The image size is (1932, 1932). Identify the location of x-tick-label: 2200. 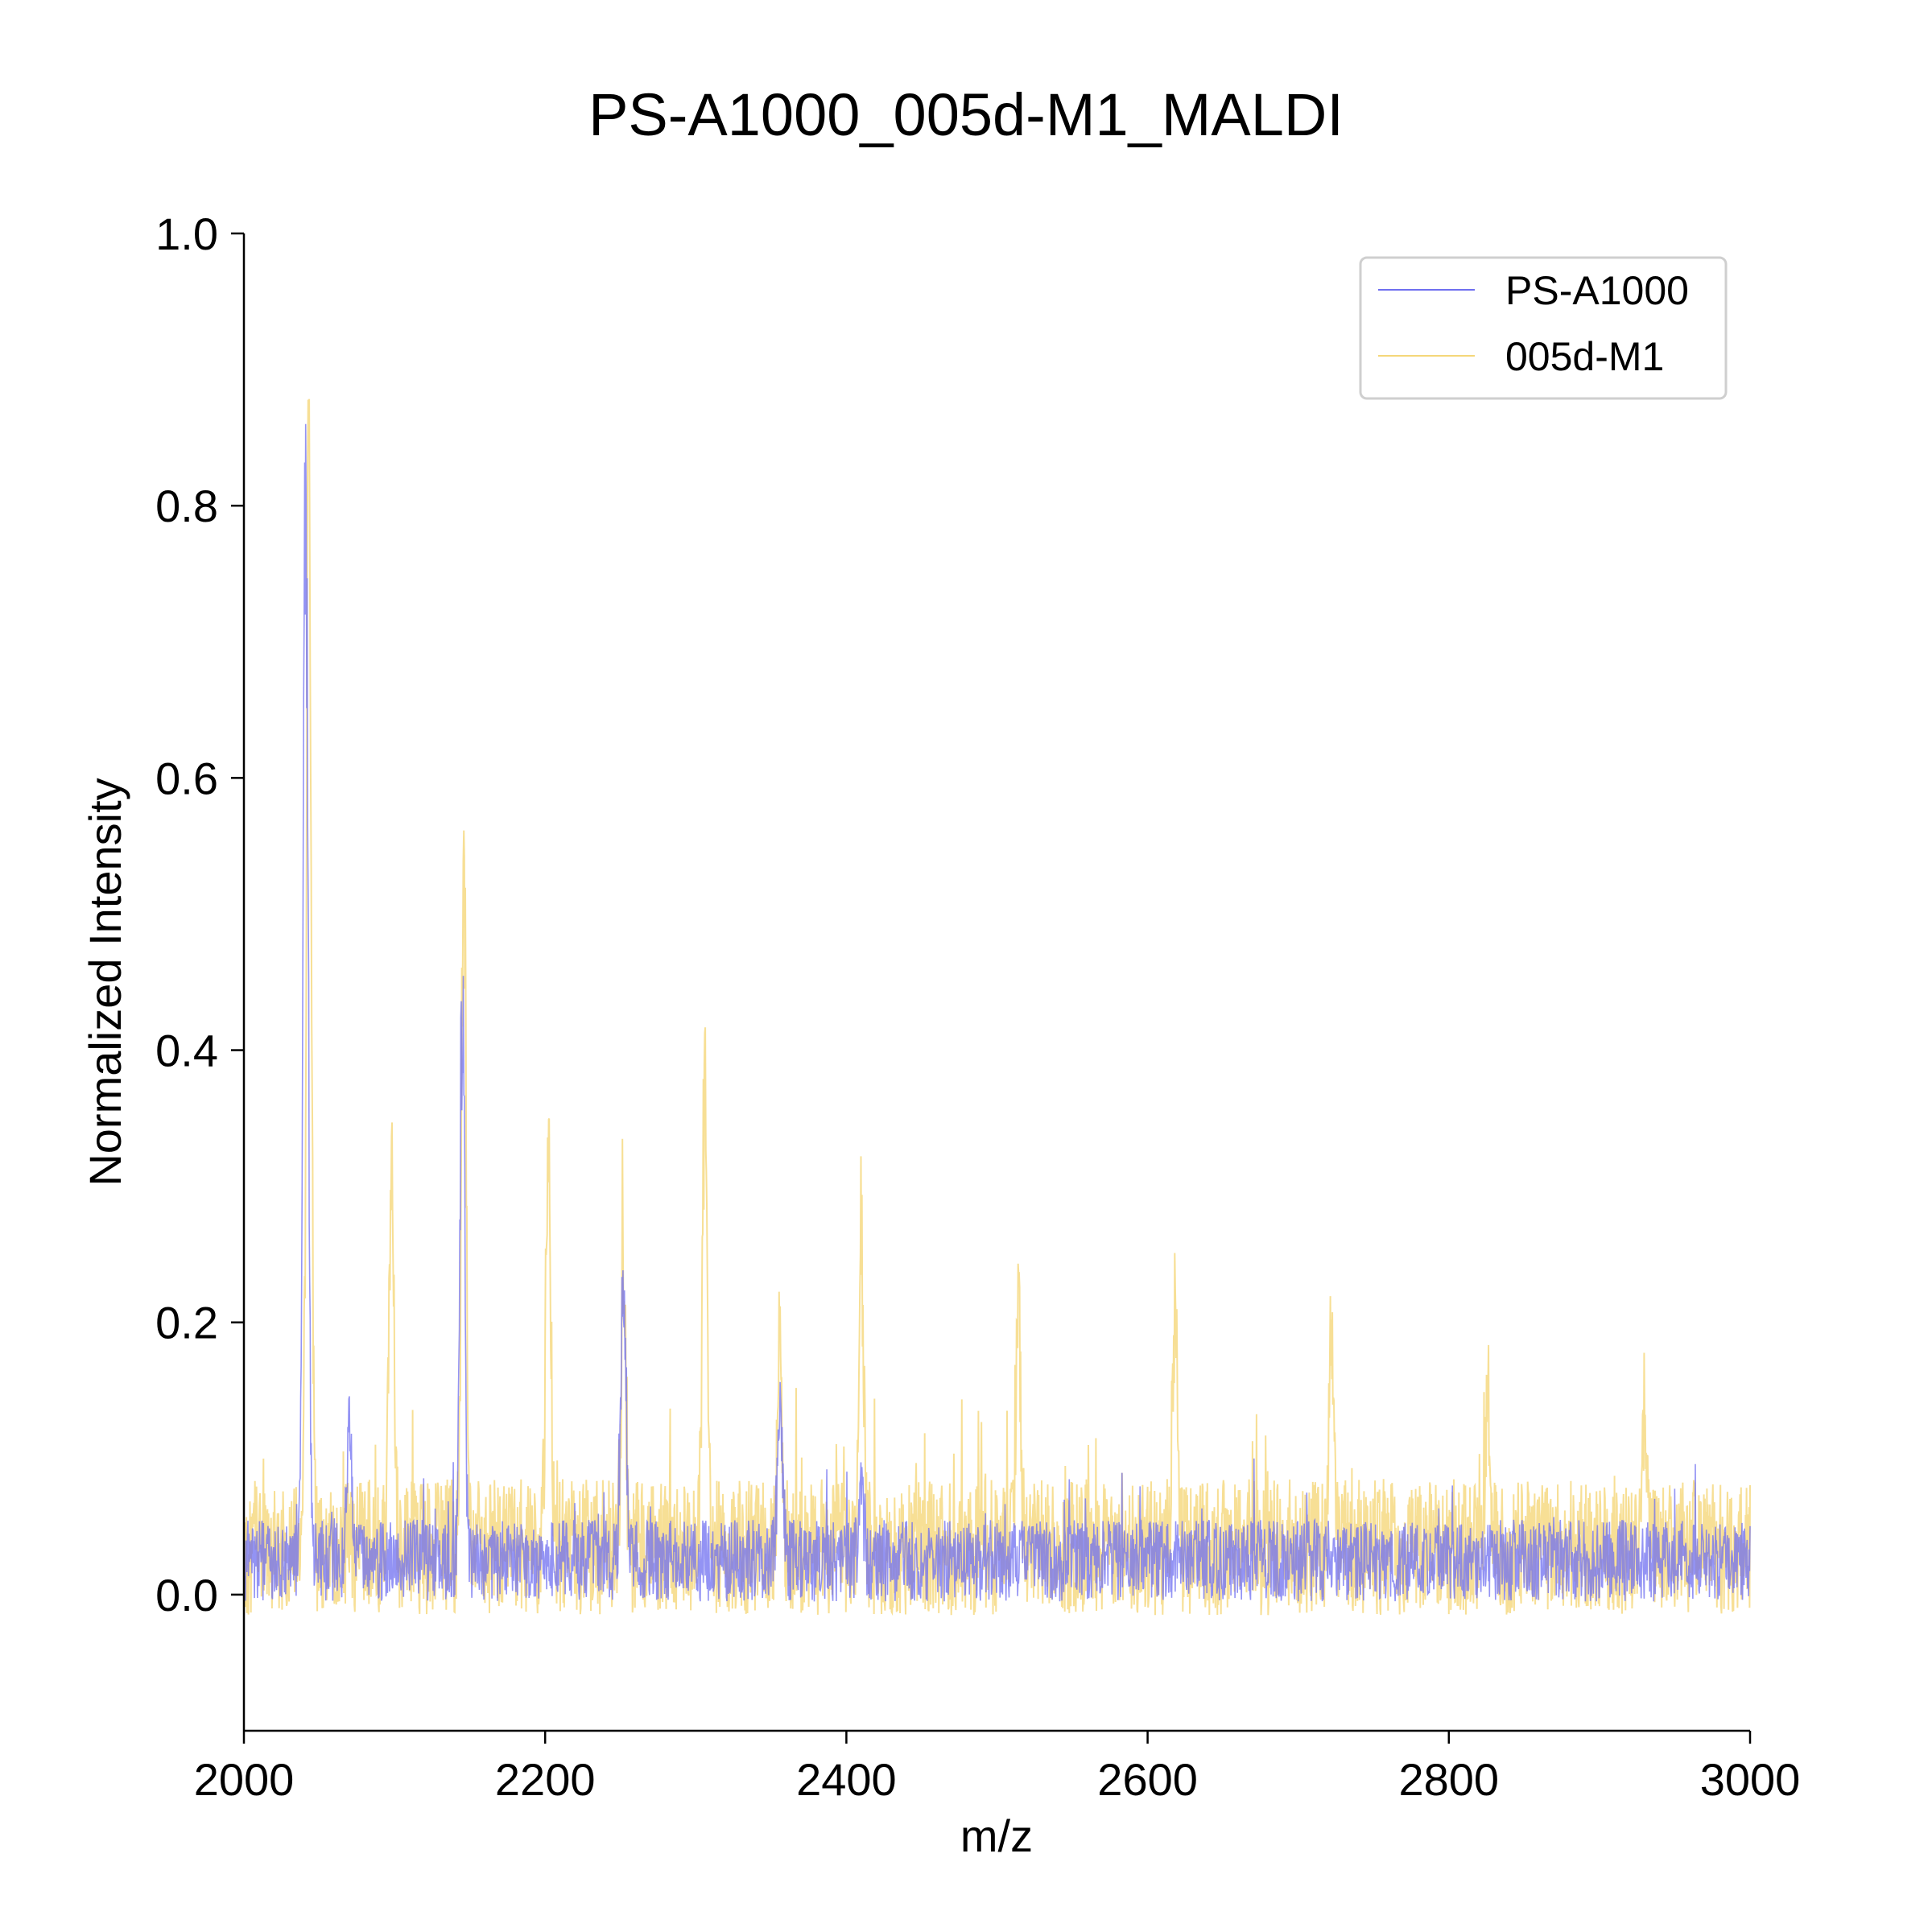
(545, 1779).